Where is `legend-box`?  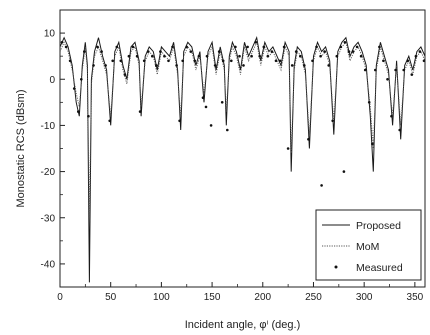 legend-box is located at coordinates (368, 245).